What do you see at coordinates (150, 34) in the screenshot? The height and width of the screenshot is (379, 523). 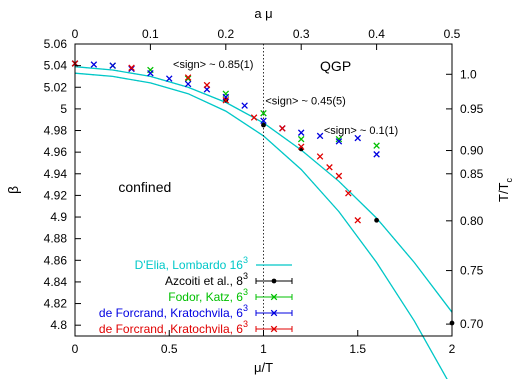 I see `x2-tick-label: 0.1` at bounding box center [150, 34].